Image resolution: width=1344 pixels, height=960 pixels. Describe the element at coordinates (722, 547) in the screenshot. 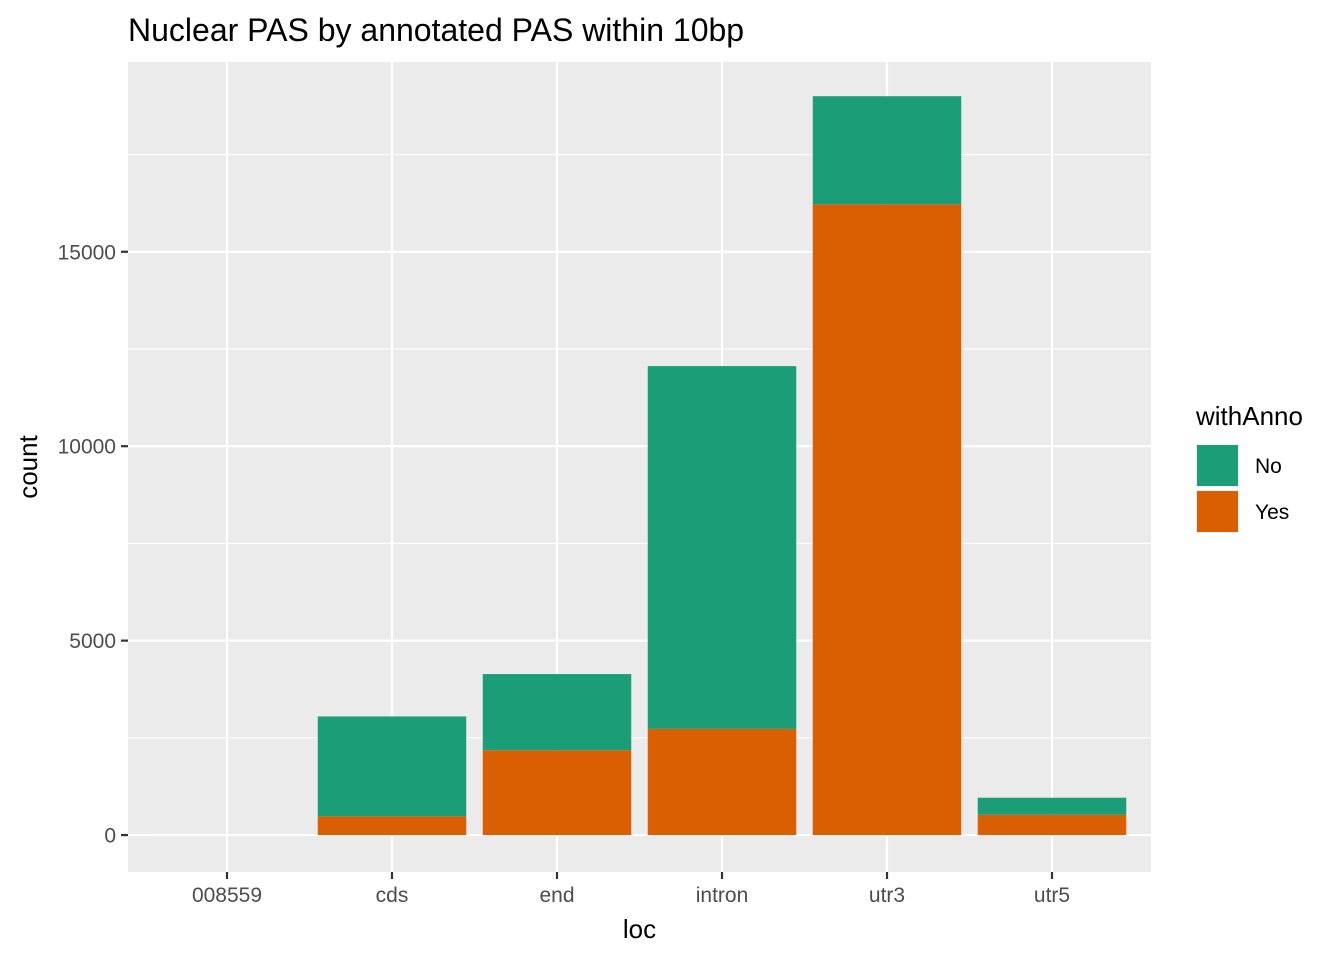

I see `bar-intron-no` at that location.